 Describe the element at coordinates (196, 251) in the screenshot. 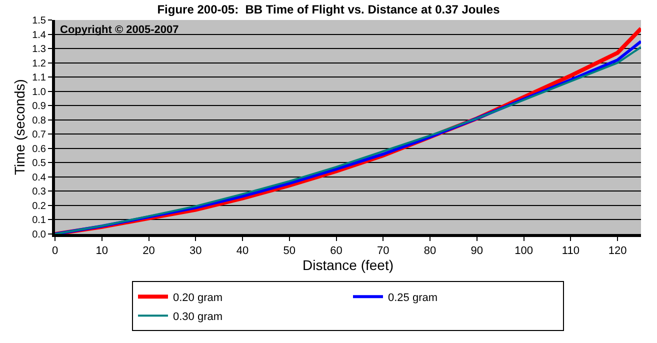

I see `x-tick-label: 30` at that location.